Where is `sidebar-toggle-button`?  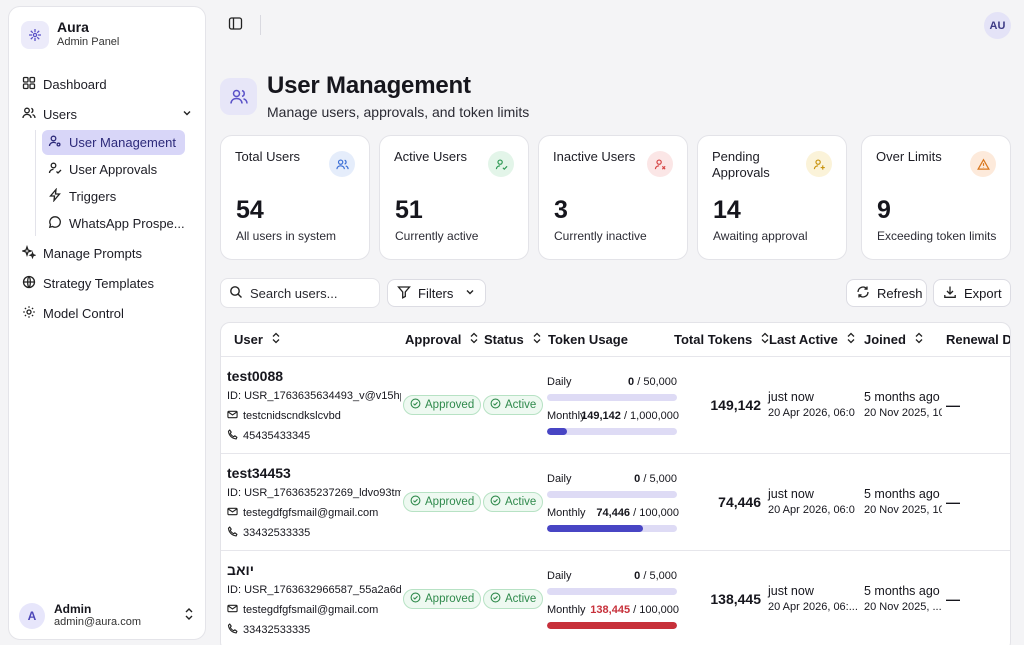 sidebar-toggle-button is located at coordinates (235, 25).